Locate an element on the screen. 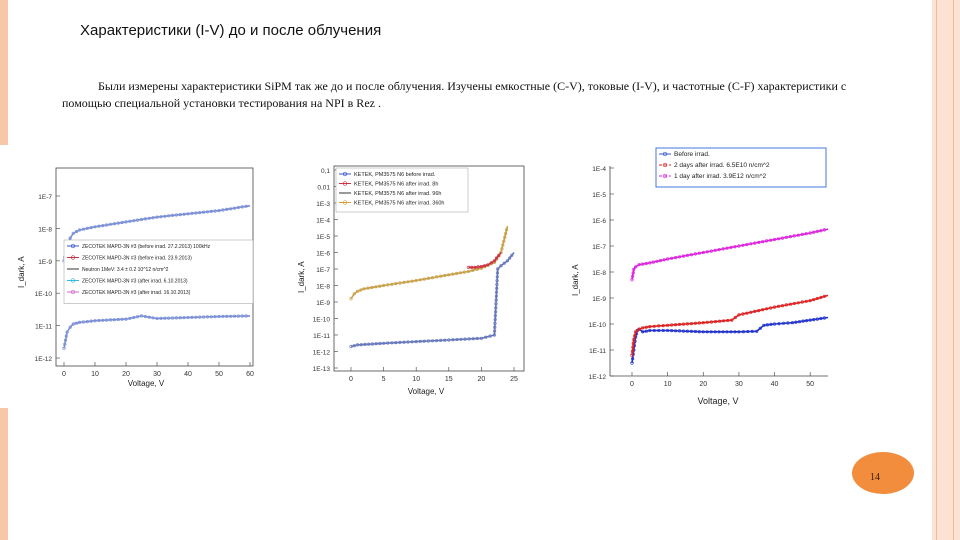 The image size is (960, 540). y-tick-label: 1E-12 is located at coordinates (44, 359).